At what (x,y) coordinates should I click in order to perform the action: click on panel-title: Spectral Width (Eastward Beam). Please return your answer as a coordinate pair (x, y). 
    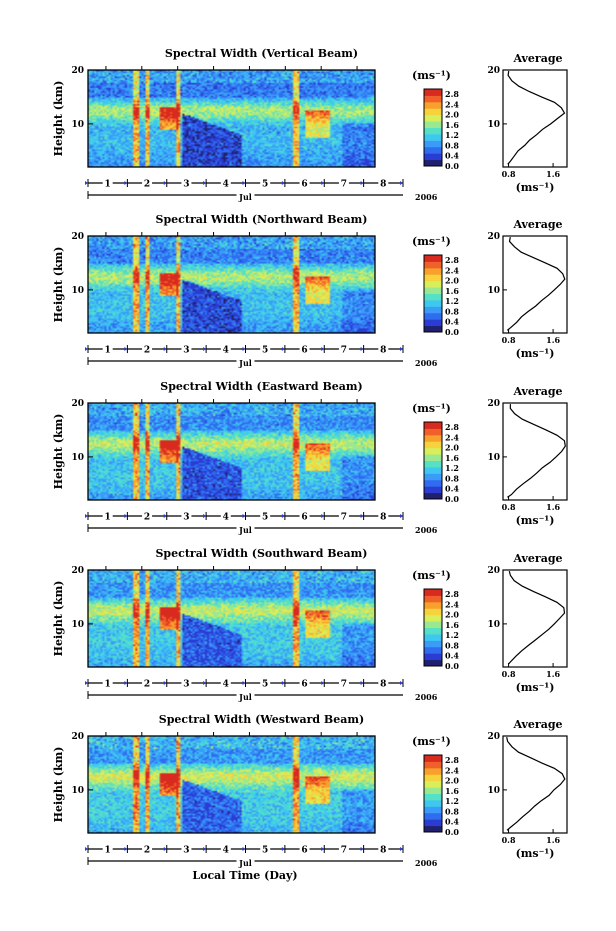
    Looking at the image, I should click on (261, 386).